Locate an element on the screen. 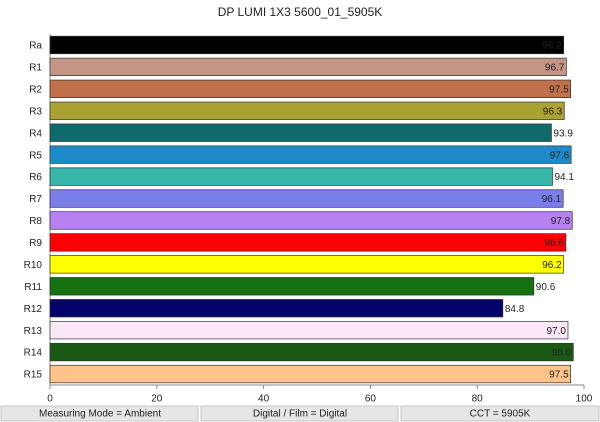  footer-text: Measuring Mode = Ambient is located at coordinates (100, 414).